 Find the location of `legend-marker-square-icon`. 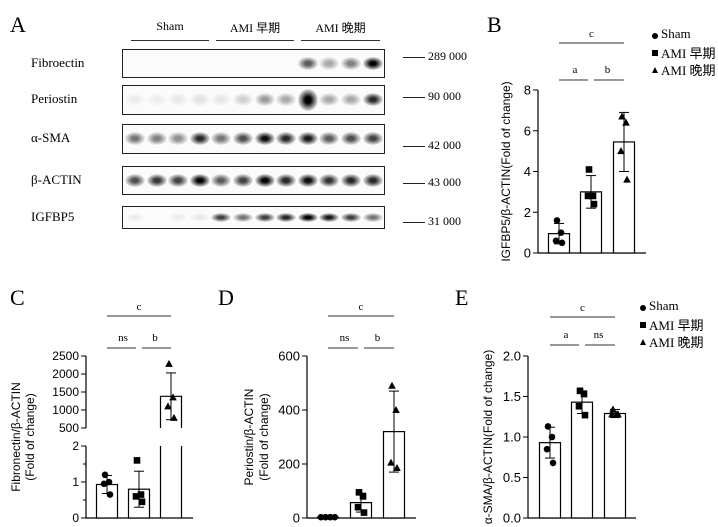

legend-marker-square-icon is located at coordinates (655, 53).